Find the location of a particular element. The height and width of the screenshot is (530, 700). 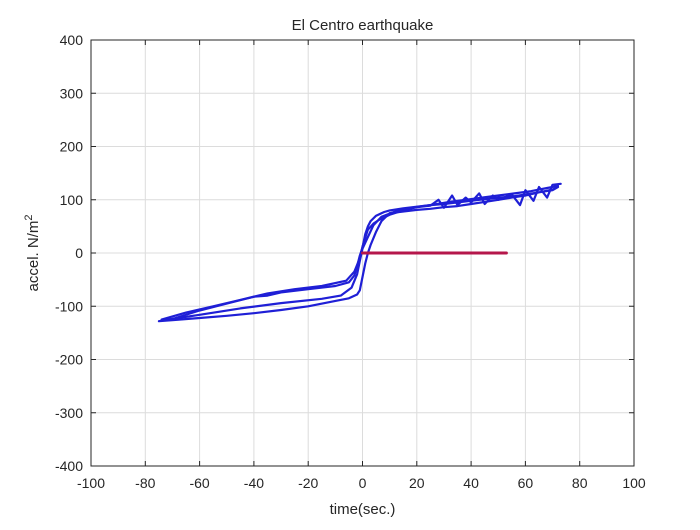

x-tick-label: 80 is located at coordinates (580, 483).